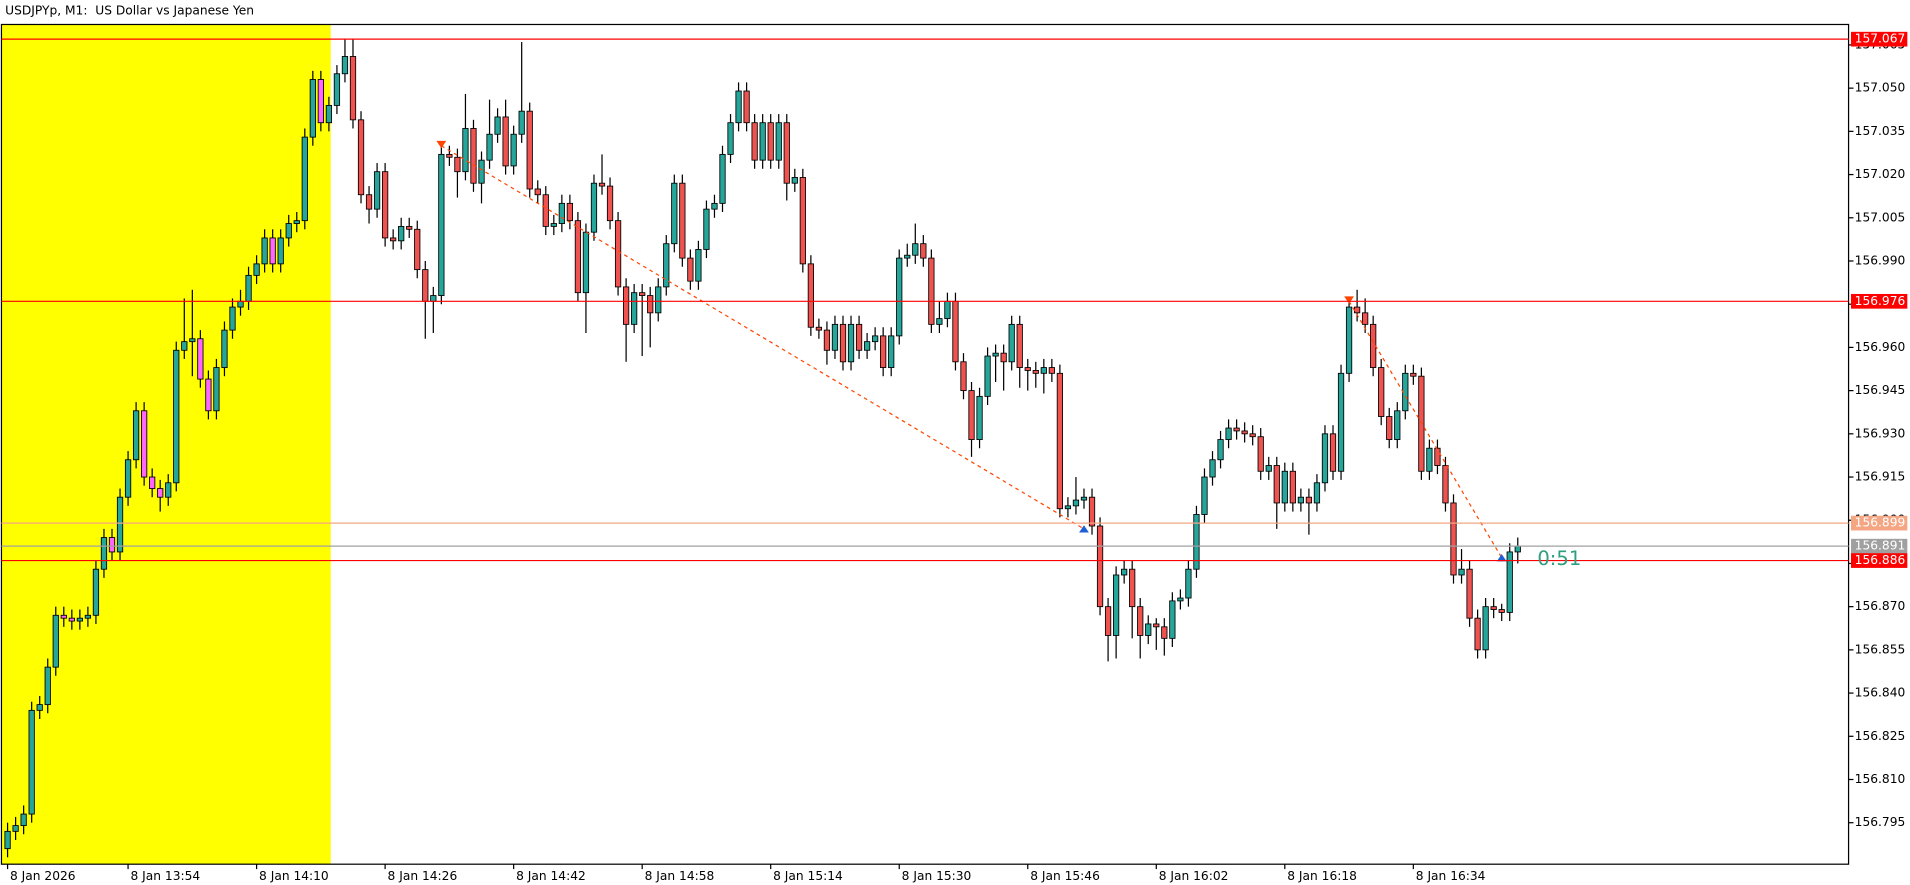 The image size is (1910, 885). Describe the element at coordinates (1880, 88) in the screenshot. I see `y-tick-label: 157.050` at that location.